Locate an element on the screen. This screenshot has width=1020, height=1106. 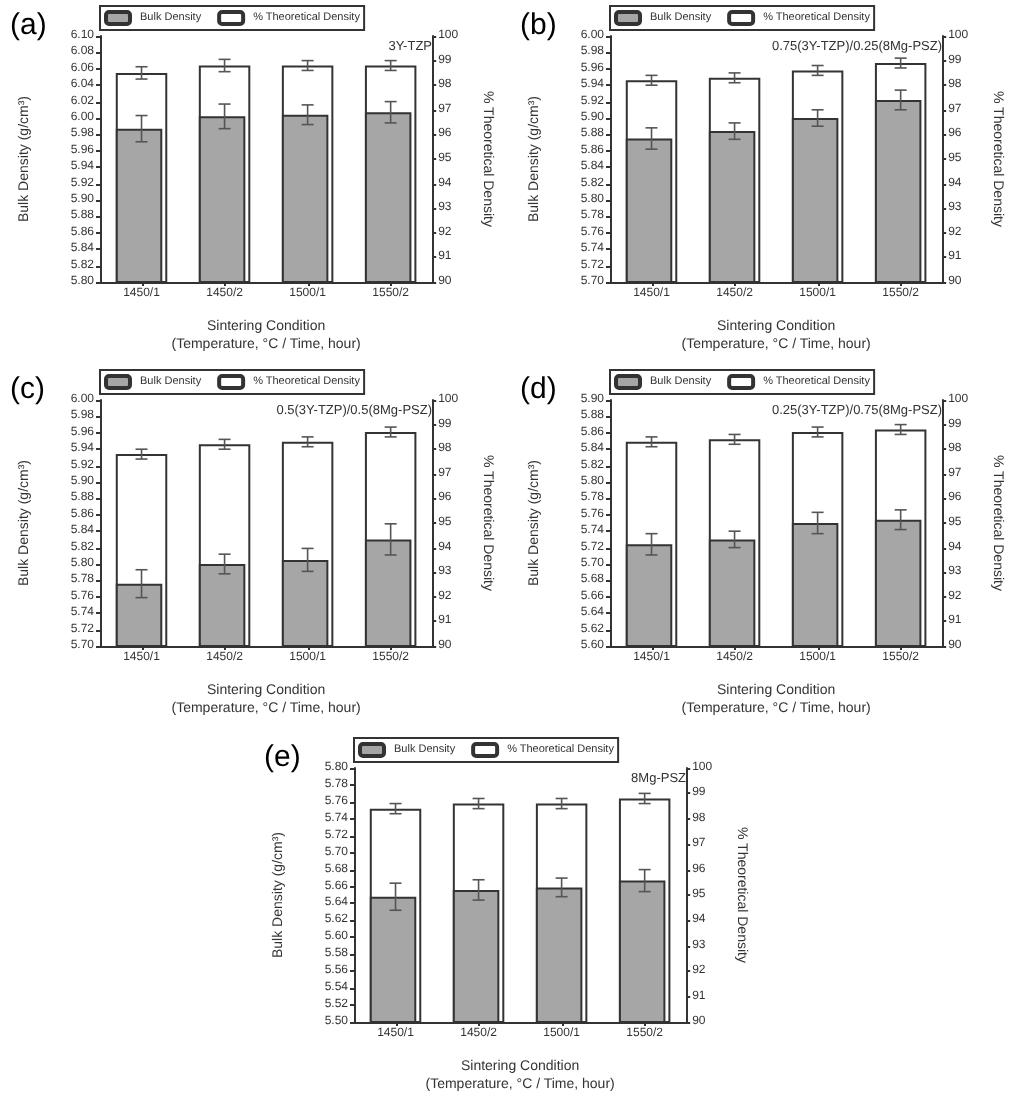
chart-title: (b) is located at coordinates (538, 25).